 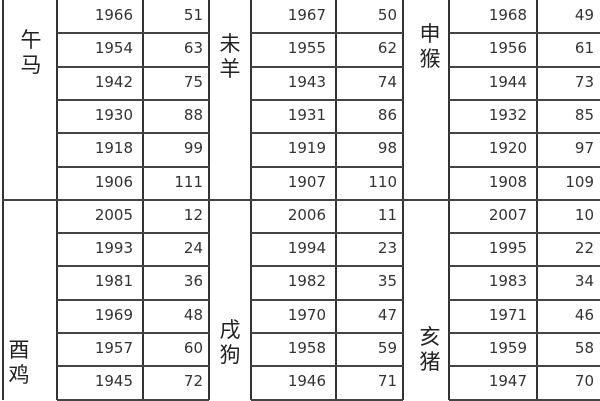 What do you see at coordinates (584, 315) in the screenshot?
I see `age-cell: 46` at bounding box center [584, 315].